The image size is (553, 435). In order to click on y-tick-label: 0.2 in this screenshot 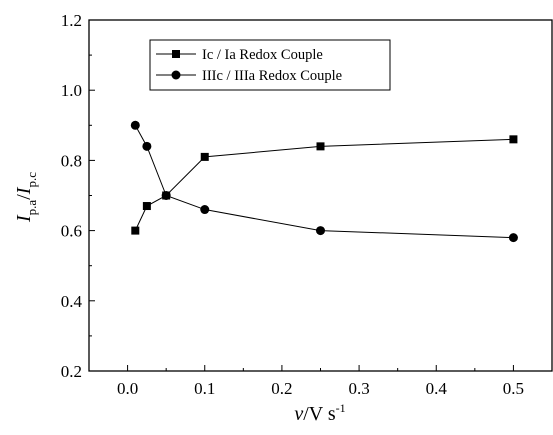, I will do `click(71, 371)`.